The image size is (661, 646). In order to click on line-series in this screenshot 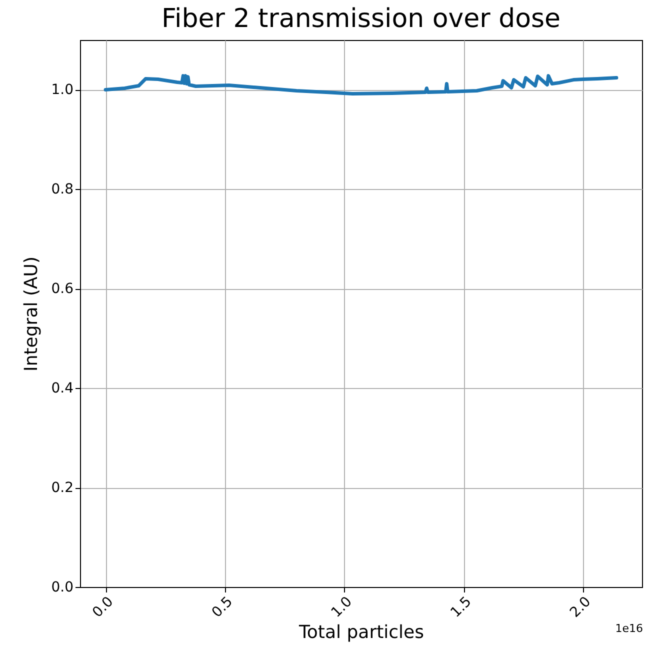, I will do `click(361, 85)`.